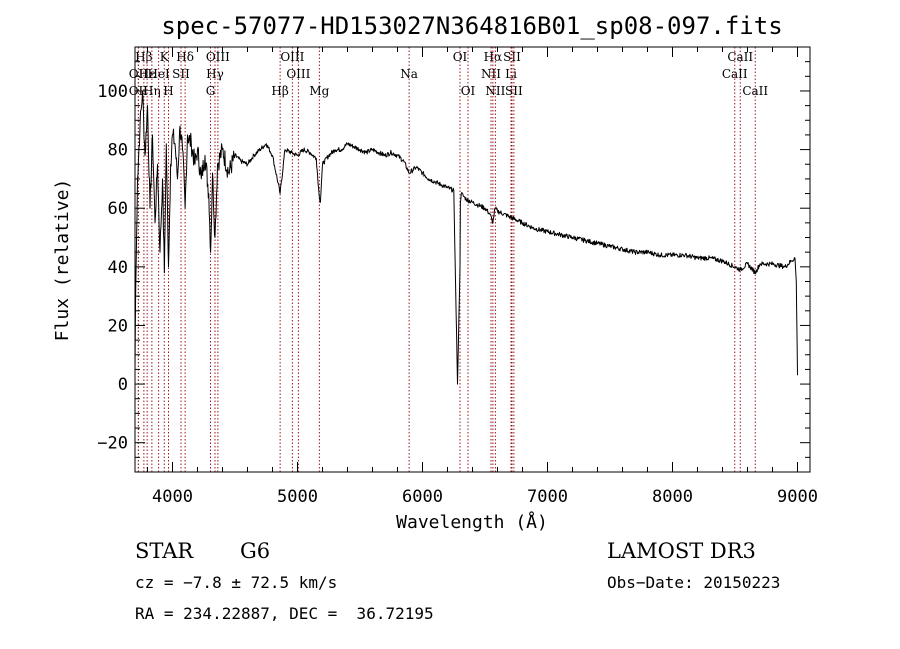 The height and width of the screenshot is (649, 900). Describe the element at coordinates (472, 522) in the screenshot. I see `x-axis-label: Wavelength (Å)` at that location.